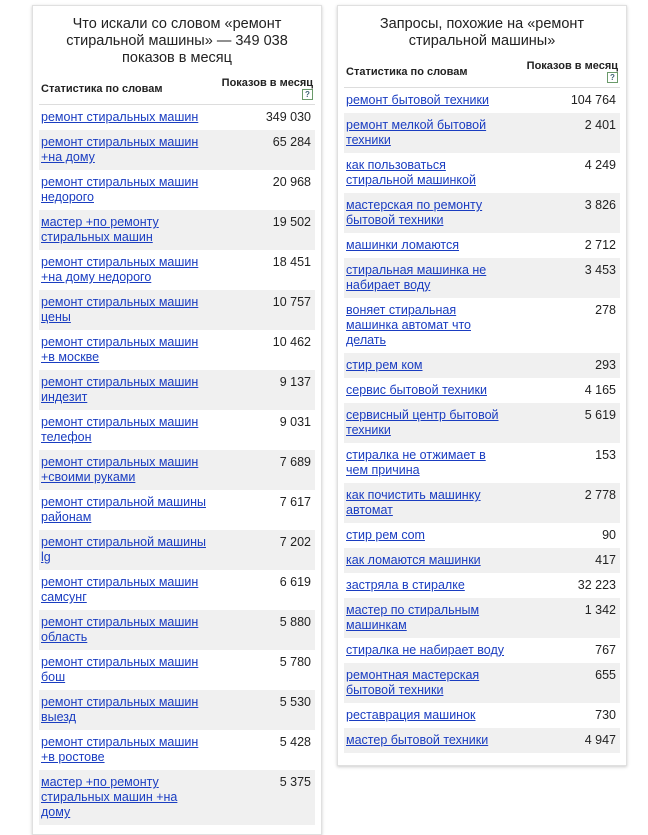  I want to click on count-cell: 10 757, so click(261, 310).